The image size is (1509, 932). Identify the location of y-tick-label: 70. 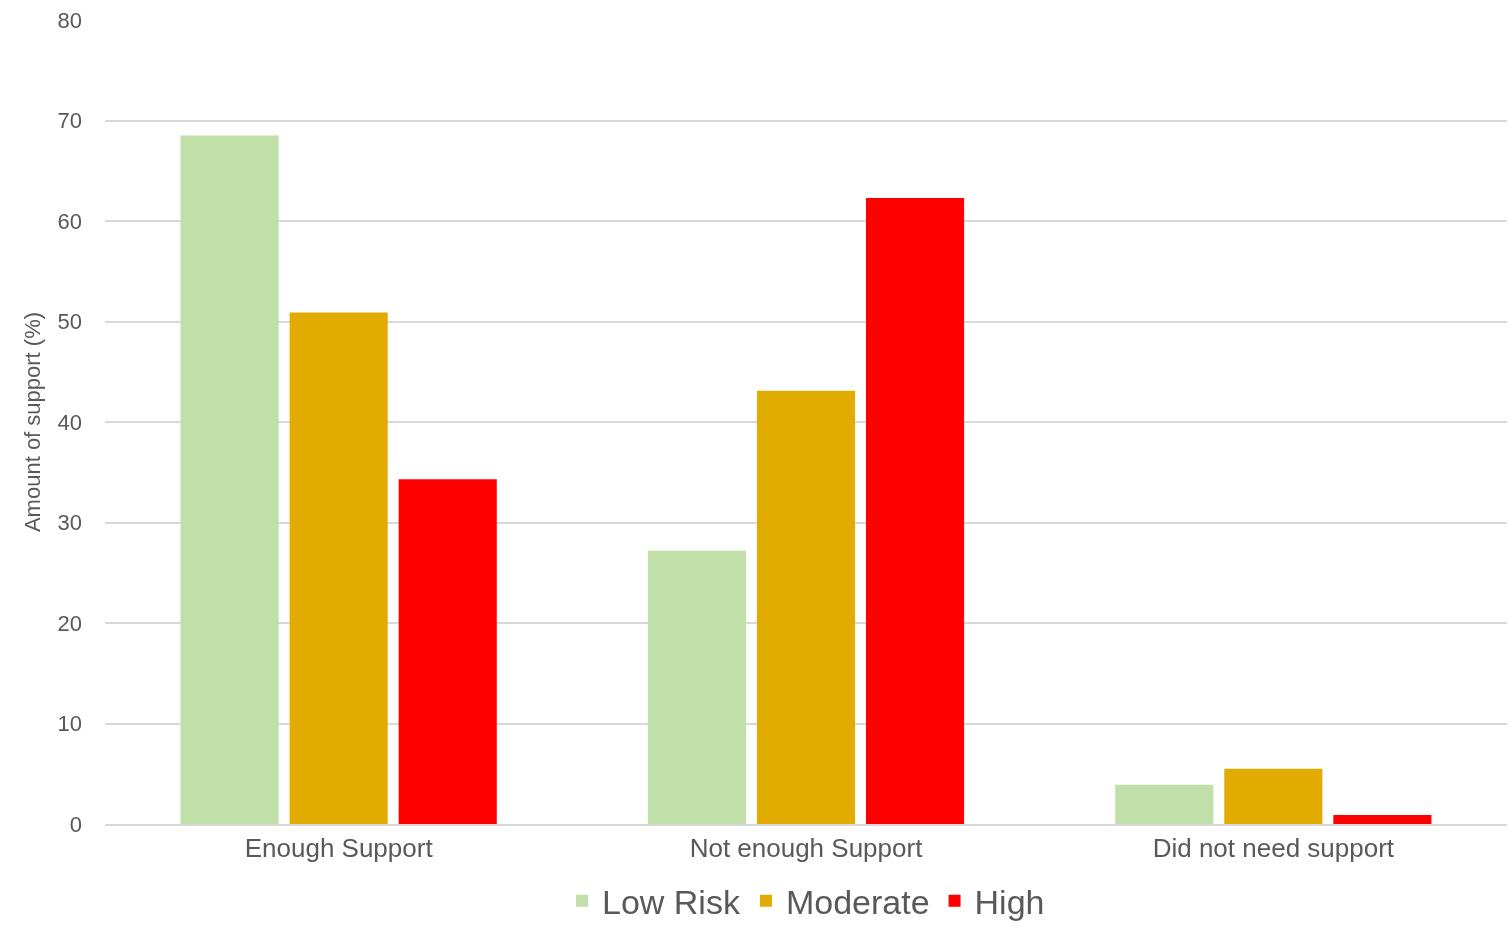
(69, 121).